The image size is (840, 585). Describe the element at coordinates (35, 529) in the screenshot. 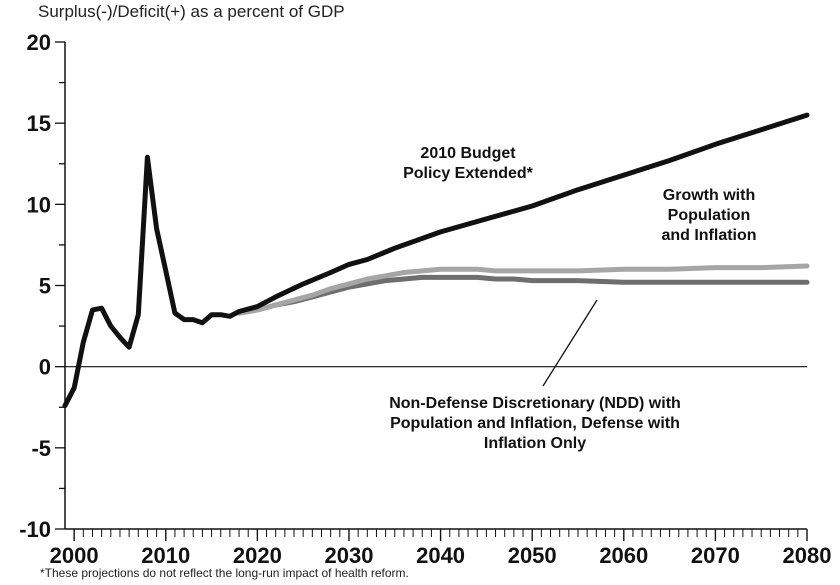

I see `y-tick-label: -10` at that location.